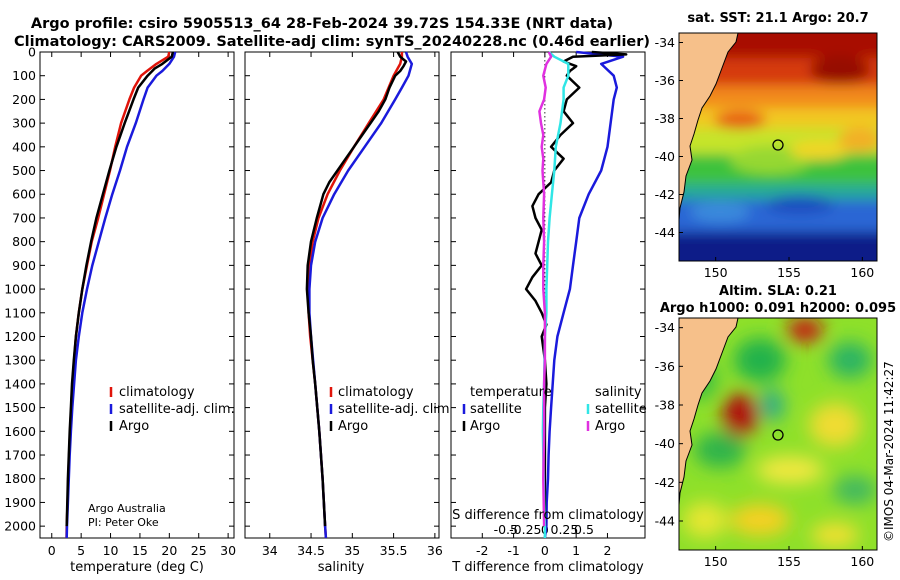 This screenshot has height=580, width=900. I want to click on sla-map-title-line2: Argo h1000: 0.091 h2000: 0.095, so click(778, 308).